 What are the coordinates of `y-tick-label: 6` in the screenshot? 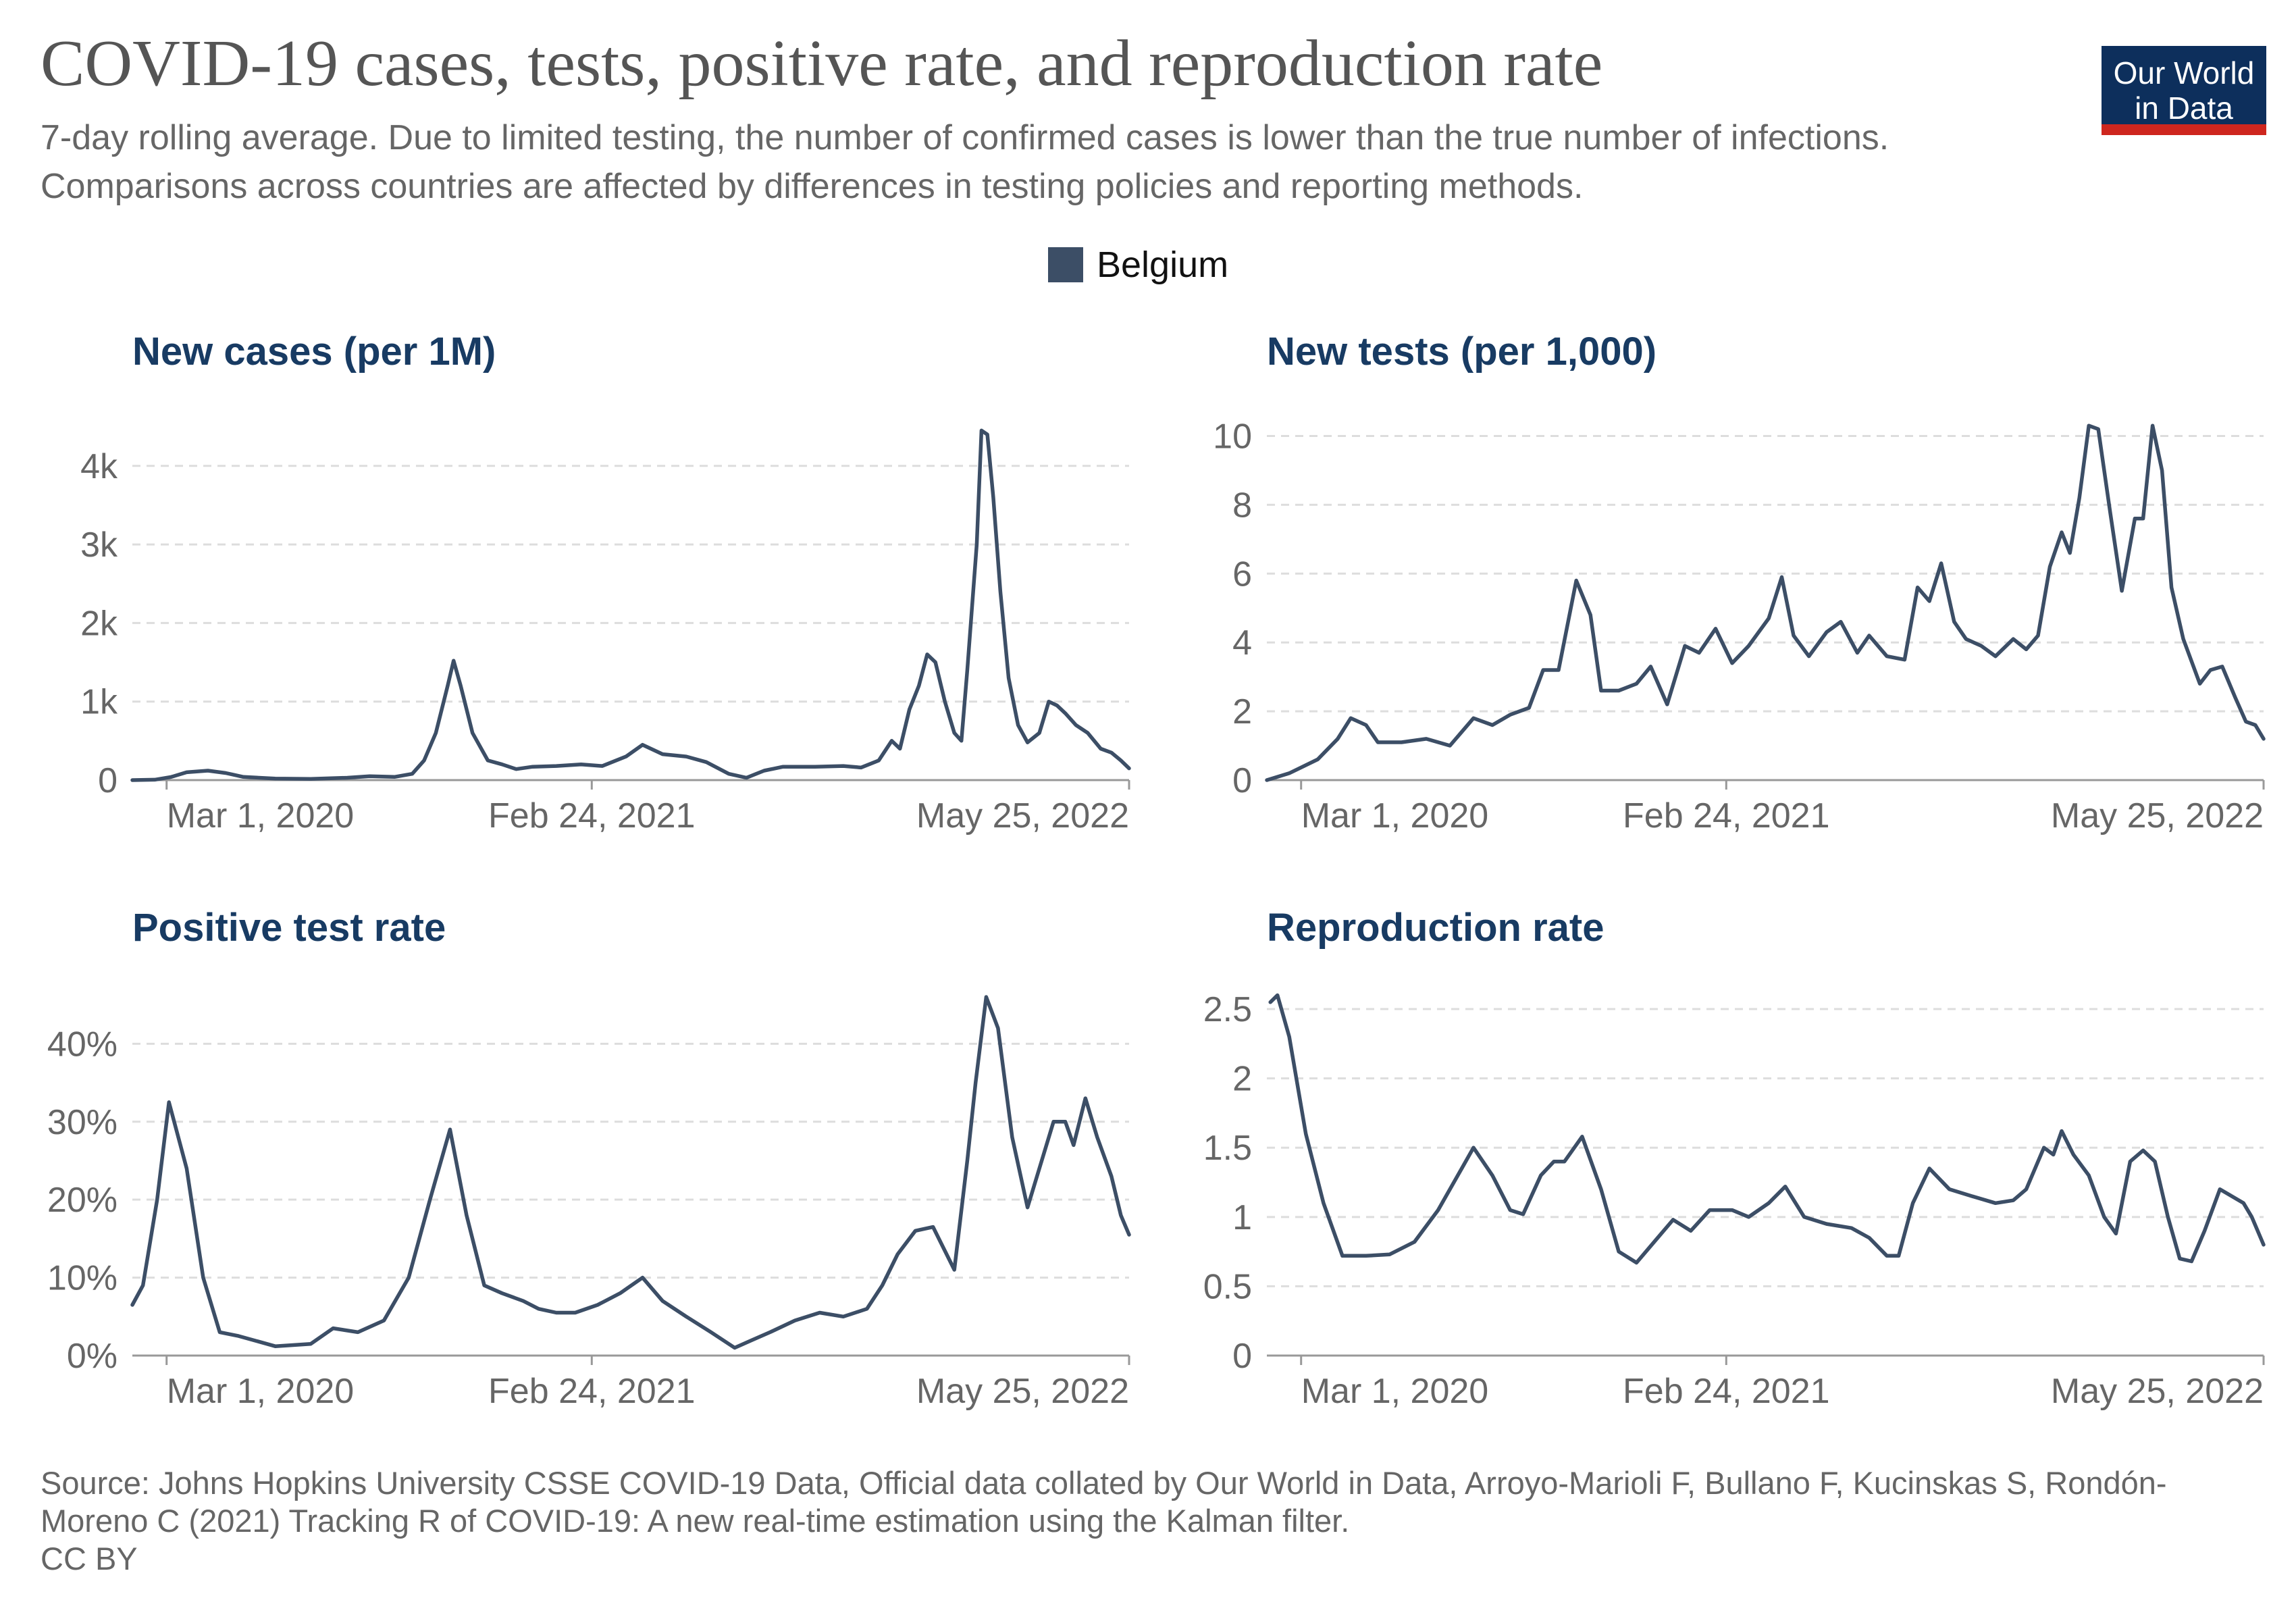 It's located at (1242, 574).